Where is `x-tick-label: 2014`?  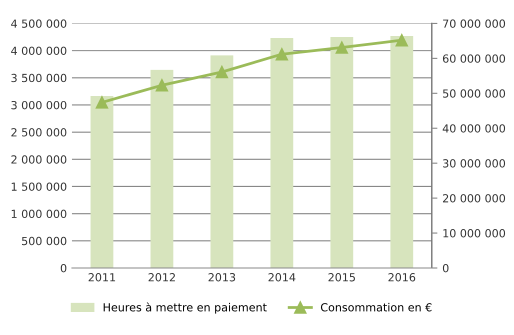 x-tick-label: 2014 is located at coordinates (282, 277).